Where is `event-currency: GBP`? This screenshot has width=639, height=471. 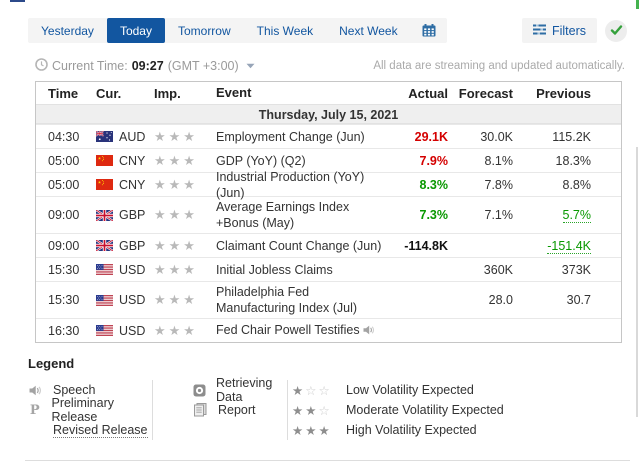
event-currency: GBP is located at coordinates (125, 246).